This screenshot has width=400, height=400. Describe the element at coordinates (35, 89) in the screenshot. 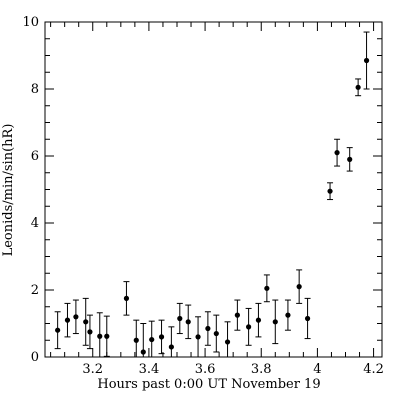

I see `y-tick-label: 8` at that location.